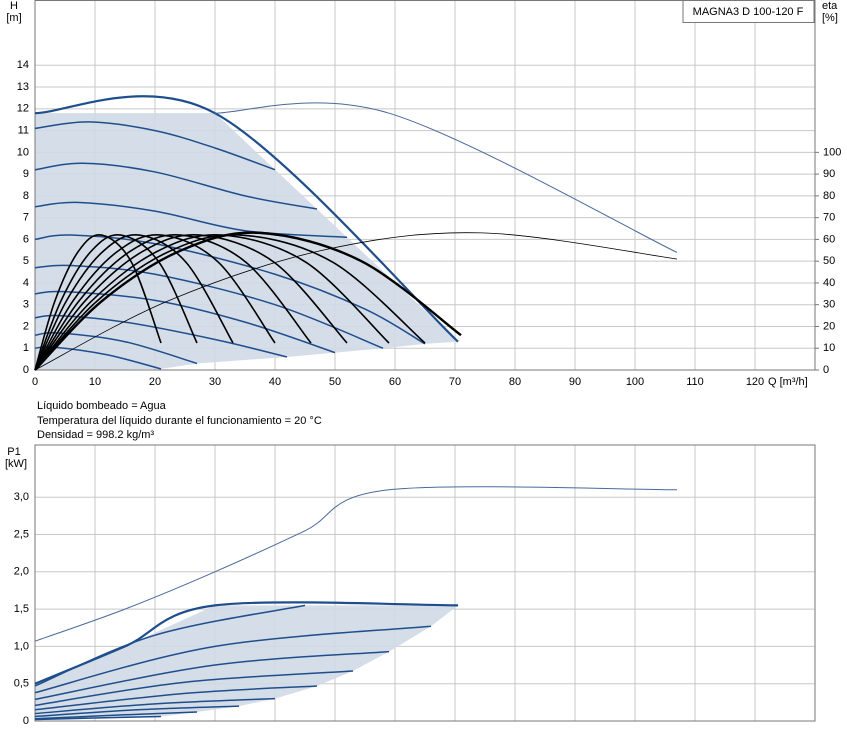 Image resolution: width=847 pixels, height=742 pixels. I want to click on y2-tick-label: 100, so click(832, 152).